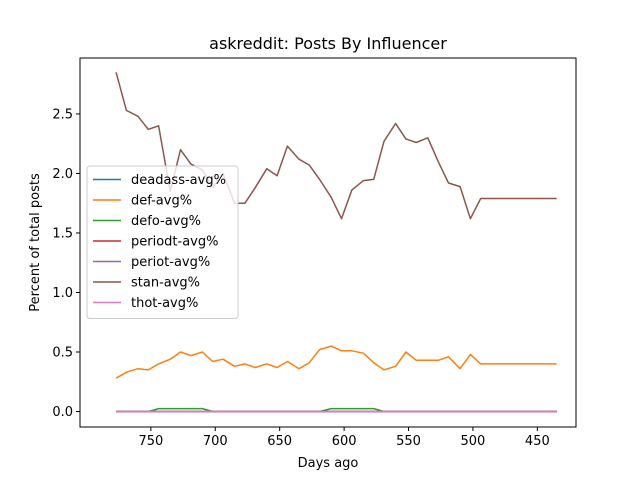  What do you see at coordinates (174, 242) in the screenshot?
I see `legend-label: periodt-avg%` at bounding box center [174, 242].